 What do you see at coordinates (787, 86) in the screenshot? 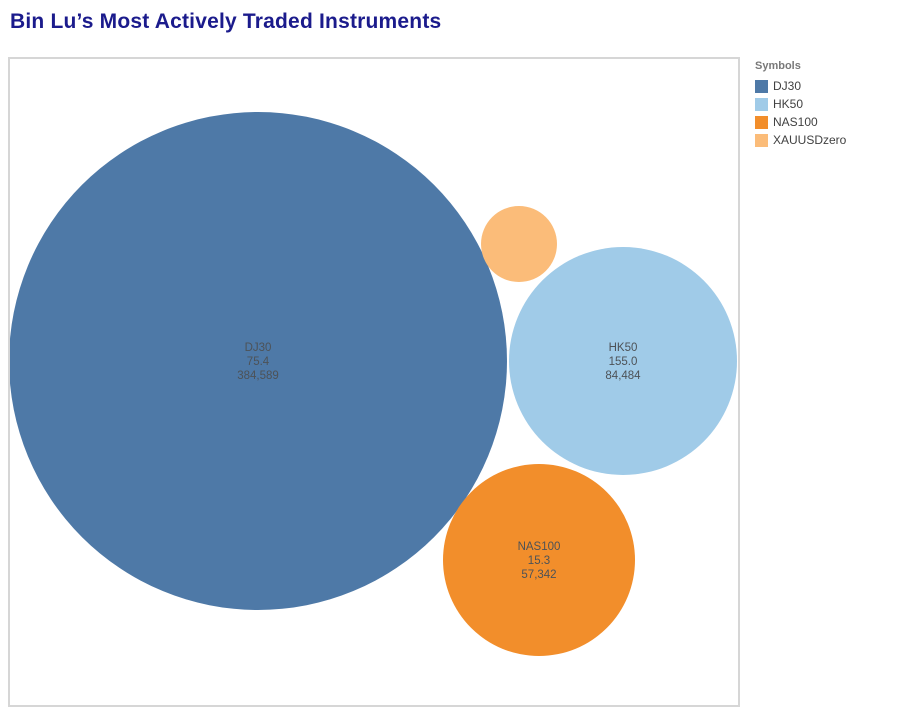
I see `legend-item-label: DJ30` at bounding box center [787, 86].